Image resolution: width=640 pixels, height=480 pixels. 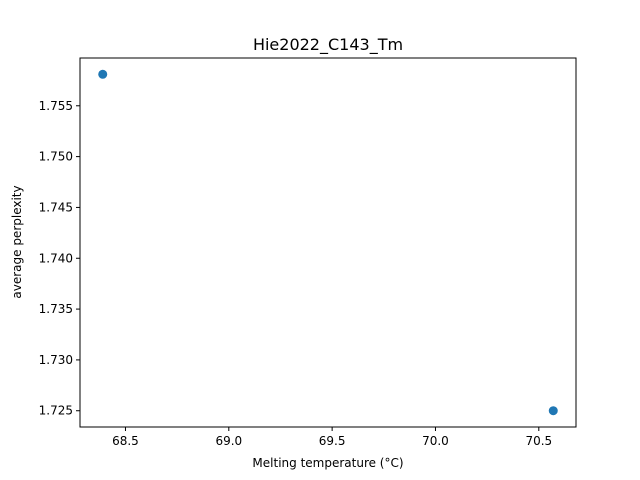 I want to click on y-tick-label: 1.755, so click(x=56, y=106).